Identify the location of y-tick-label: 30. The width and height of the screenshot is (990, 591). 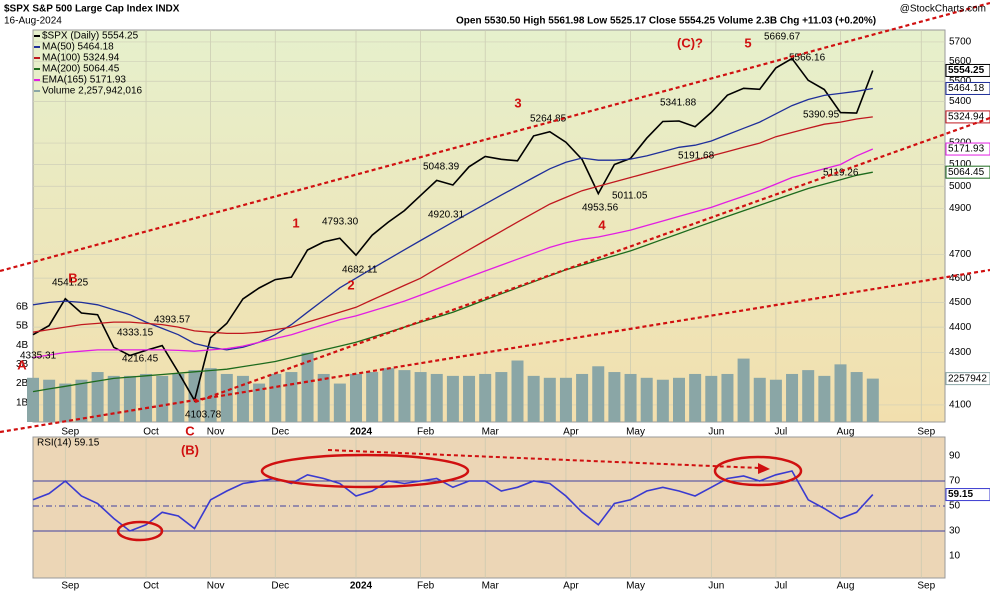
(955, 531).